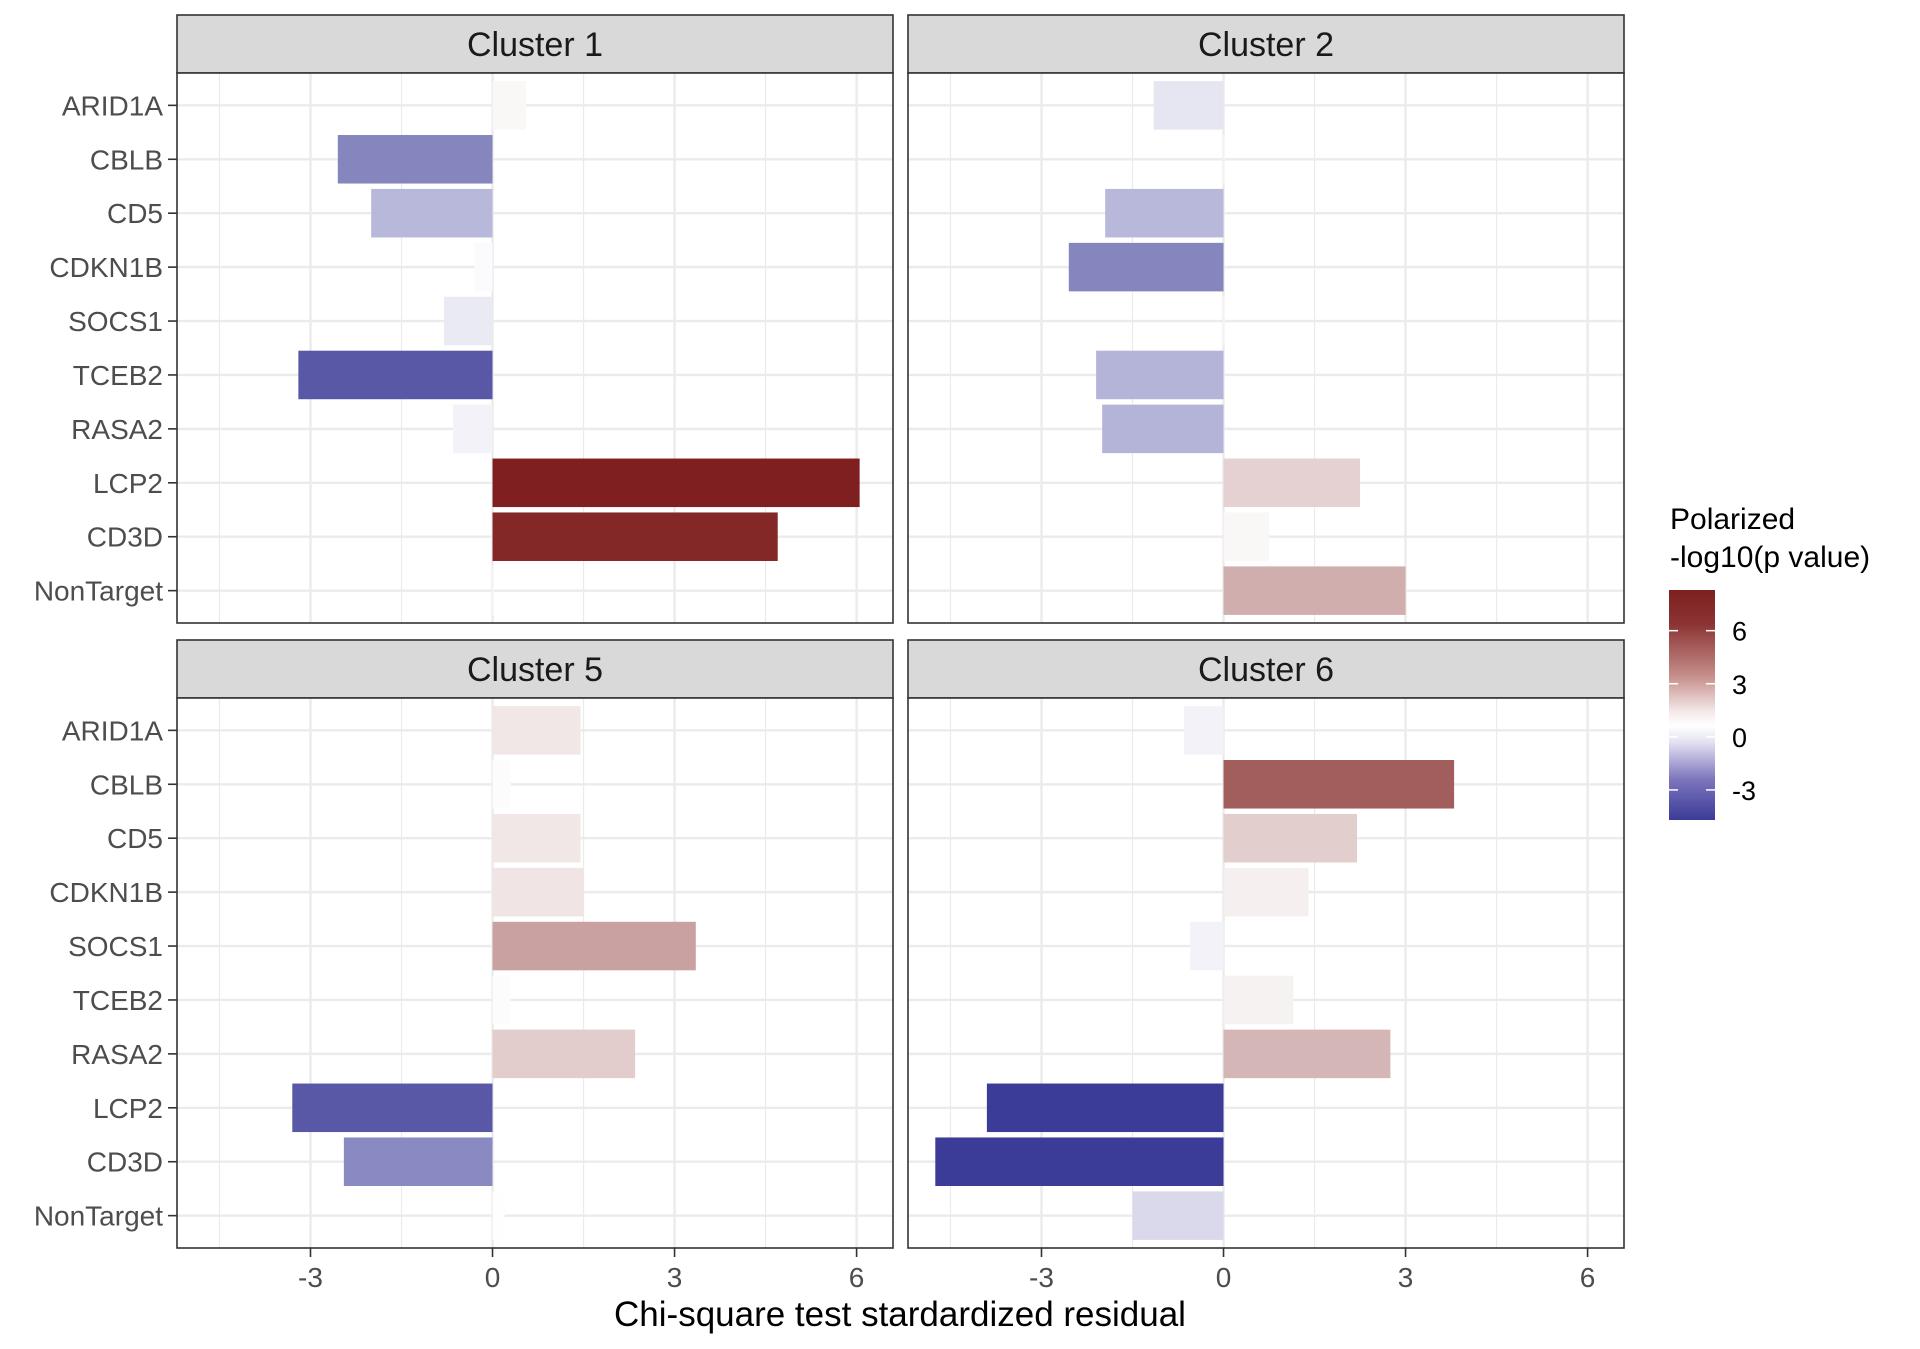 The image size is (1920, 1349). What do you see at coordinates (1770, 557) in the screenshot?
I see `legend-title-line2: -log10(p value)` at bounding box center [1770, 557].